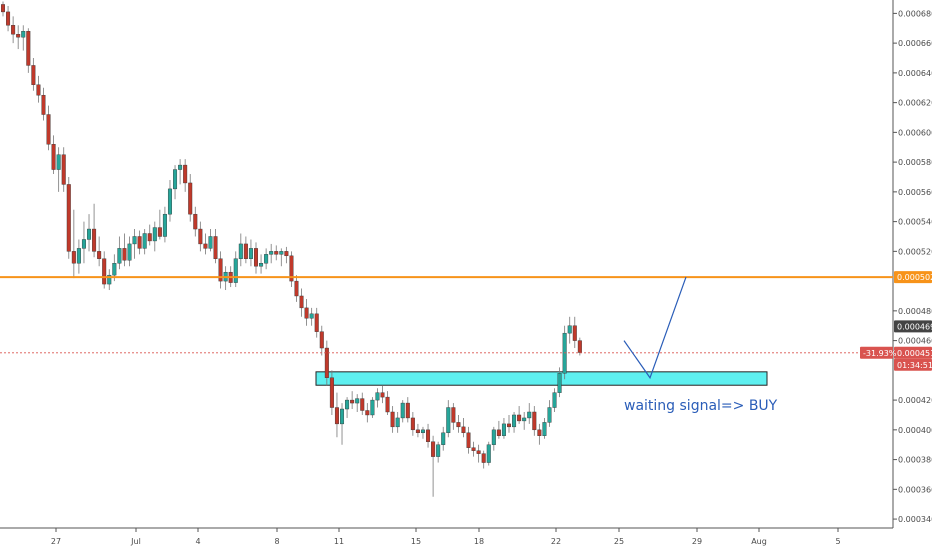 The height and width of the screenshot is (550, 932). Describe the element at coordinates (759, 541) in the screenshot. I see `time-tick-label: Aug` at that location.